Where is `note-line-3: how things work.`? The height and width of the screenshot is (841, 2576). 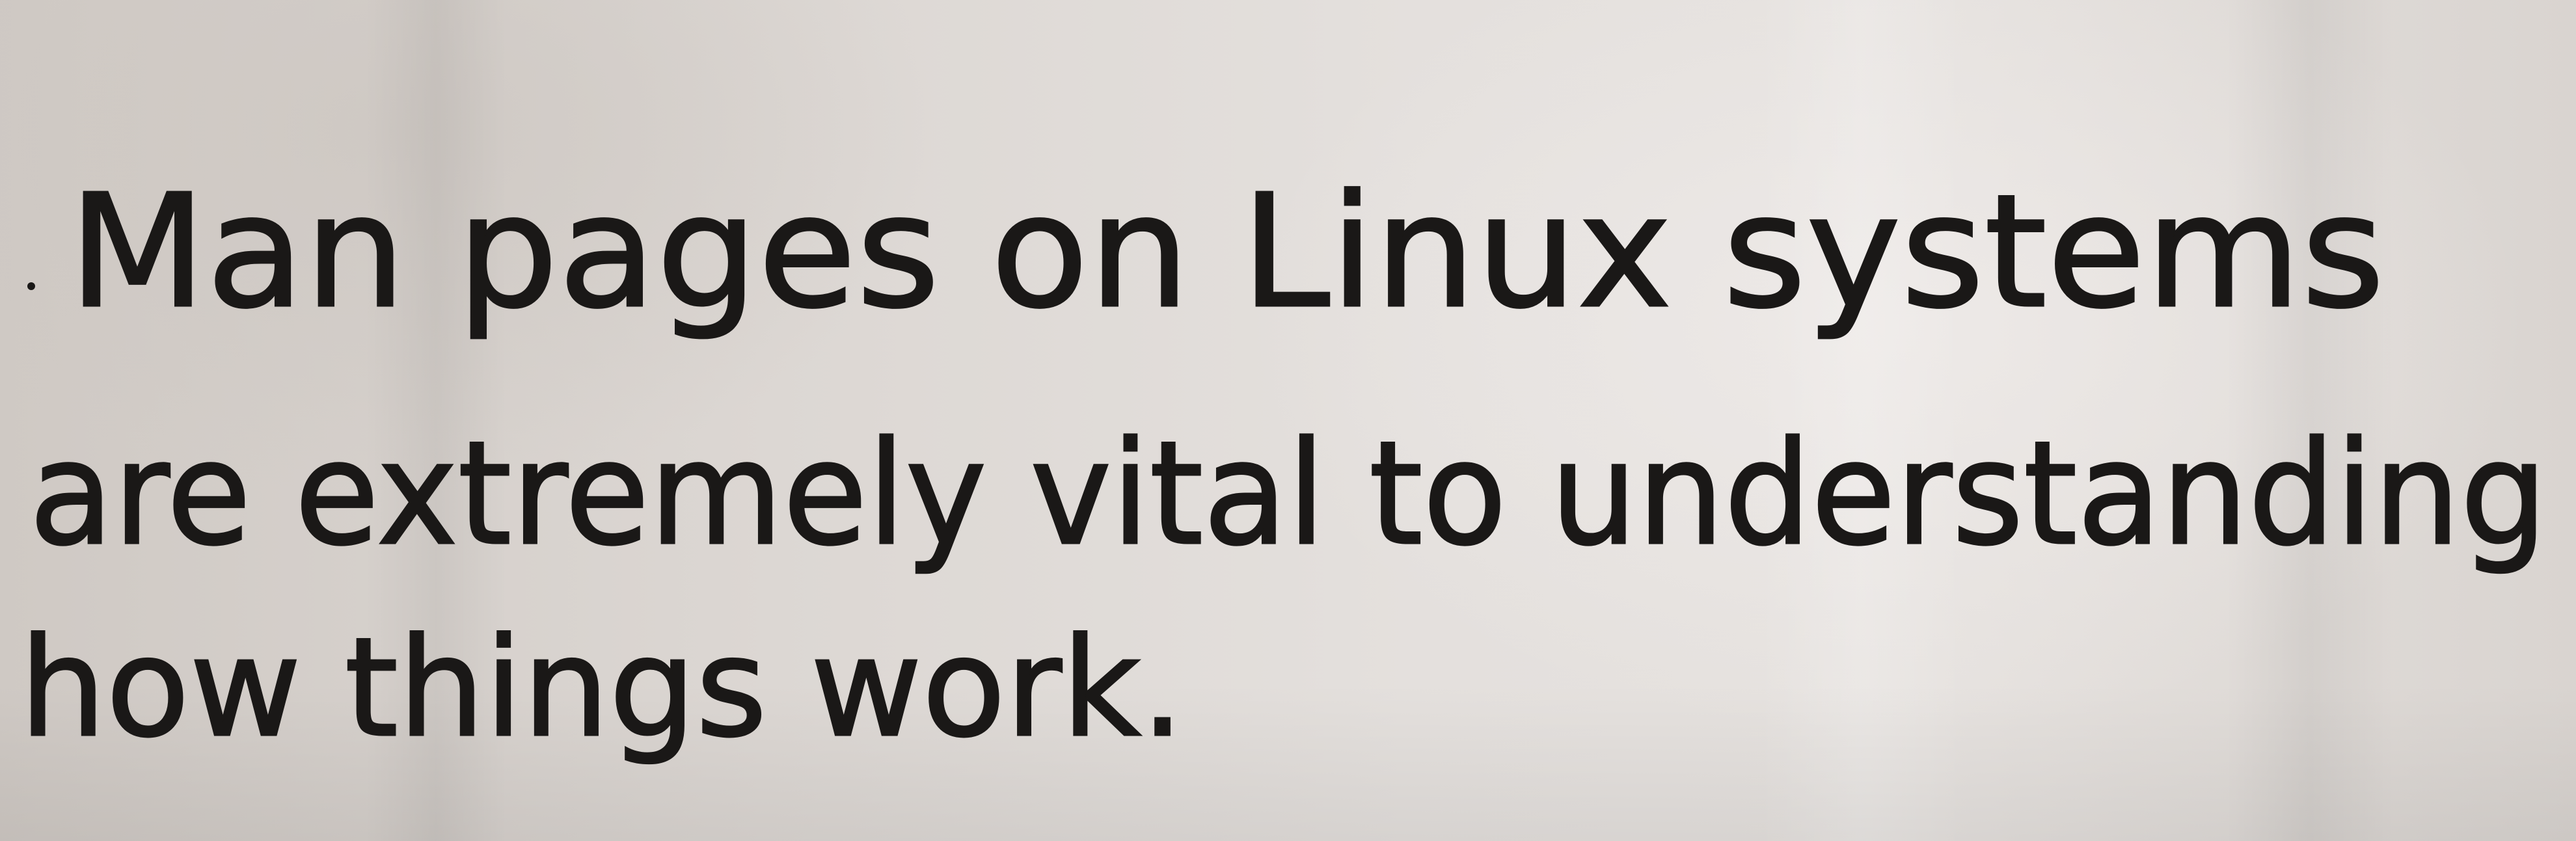 note-line-3: how things work. is located at coordinates (602, 688).